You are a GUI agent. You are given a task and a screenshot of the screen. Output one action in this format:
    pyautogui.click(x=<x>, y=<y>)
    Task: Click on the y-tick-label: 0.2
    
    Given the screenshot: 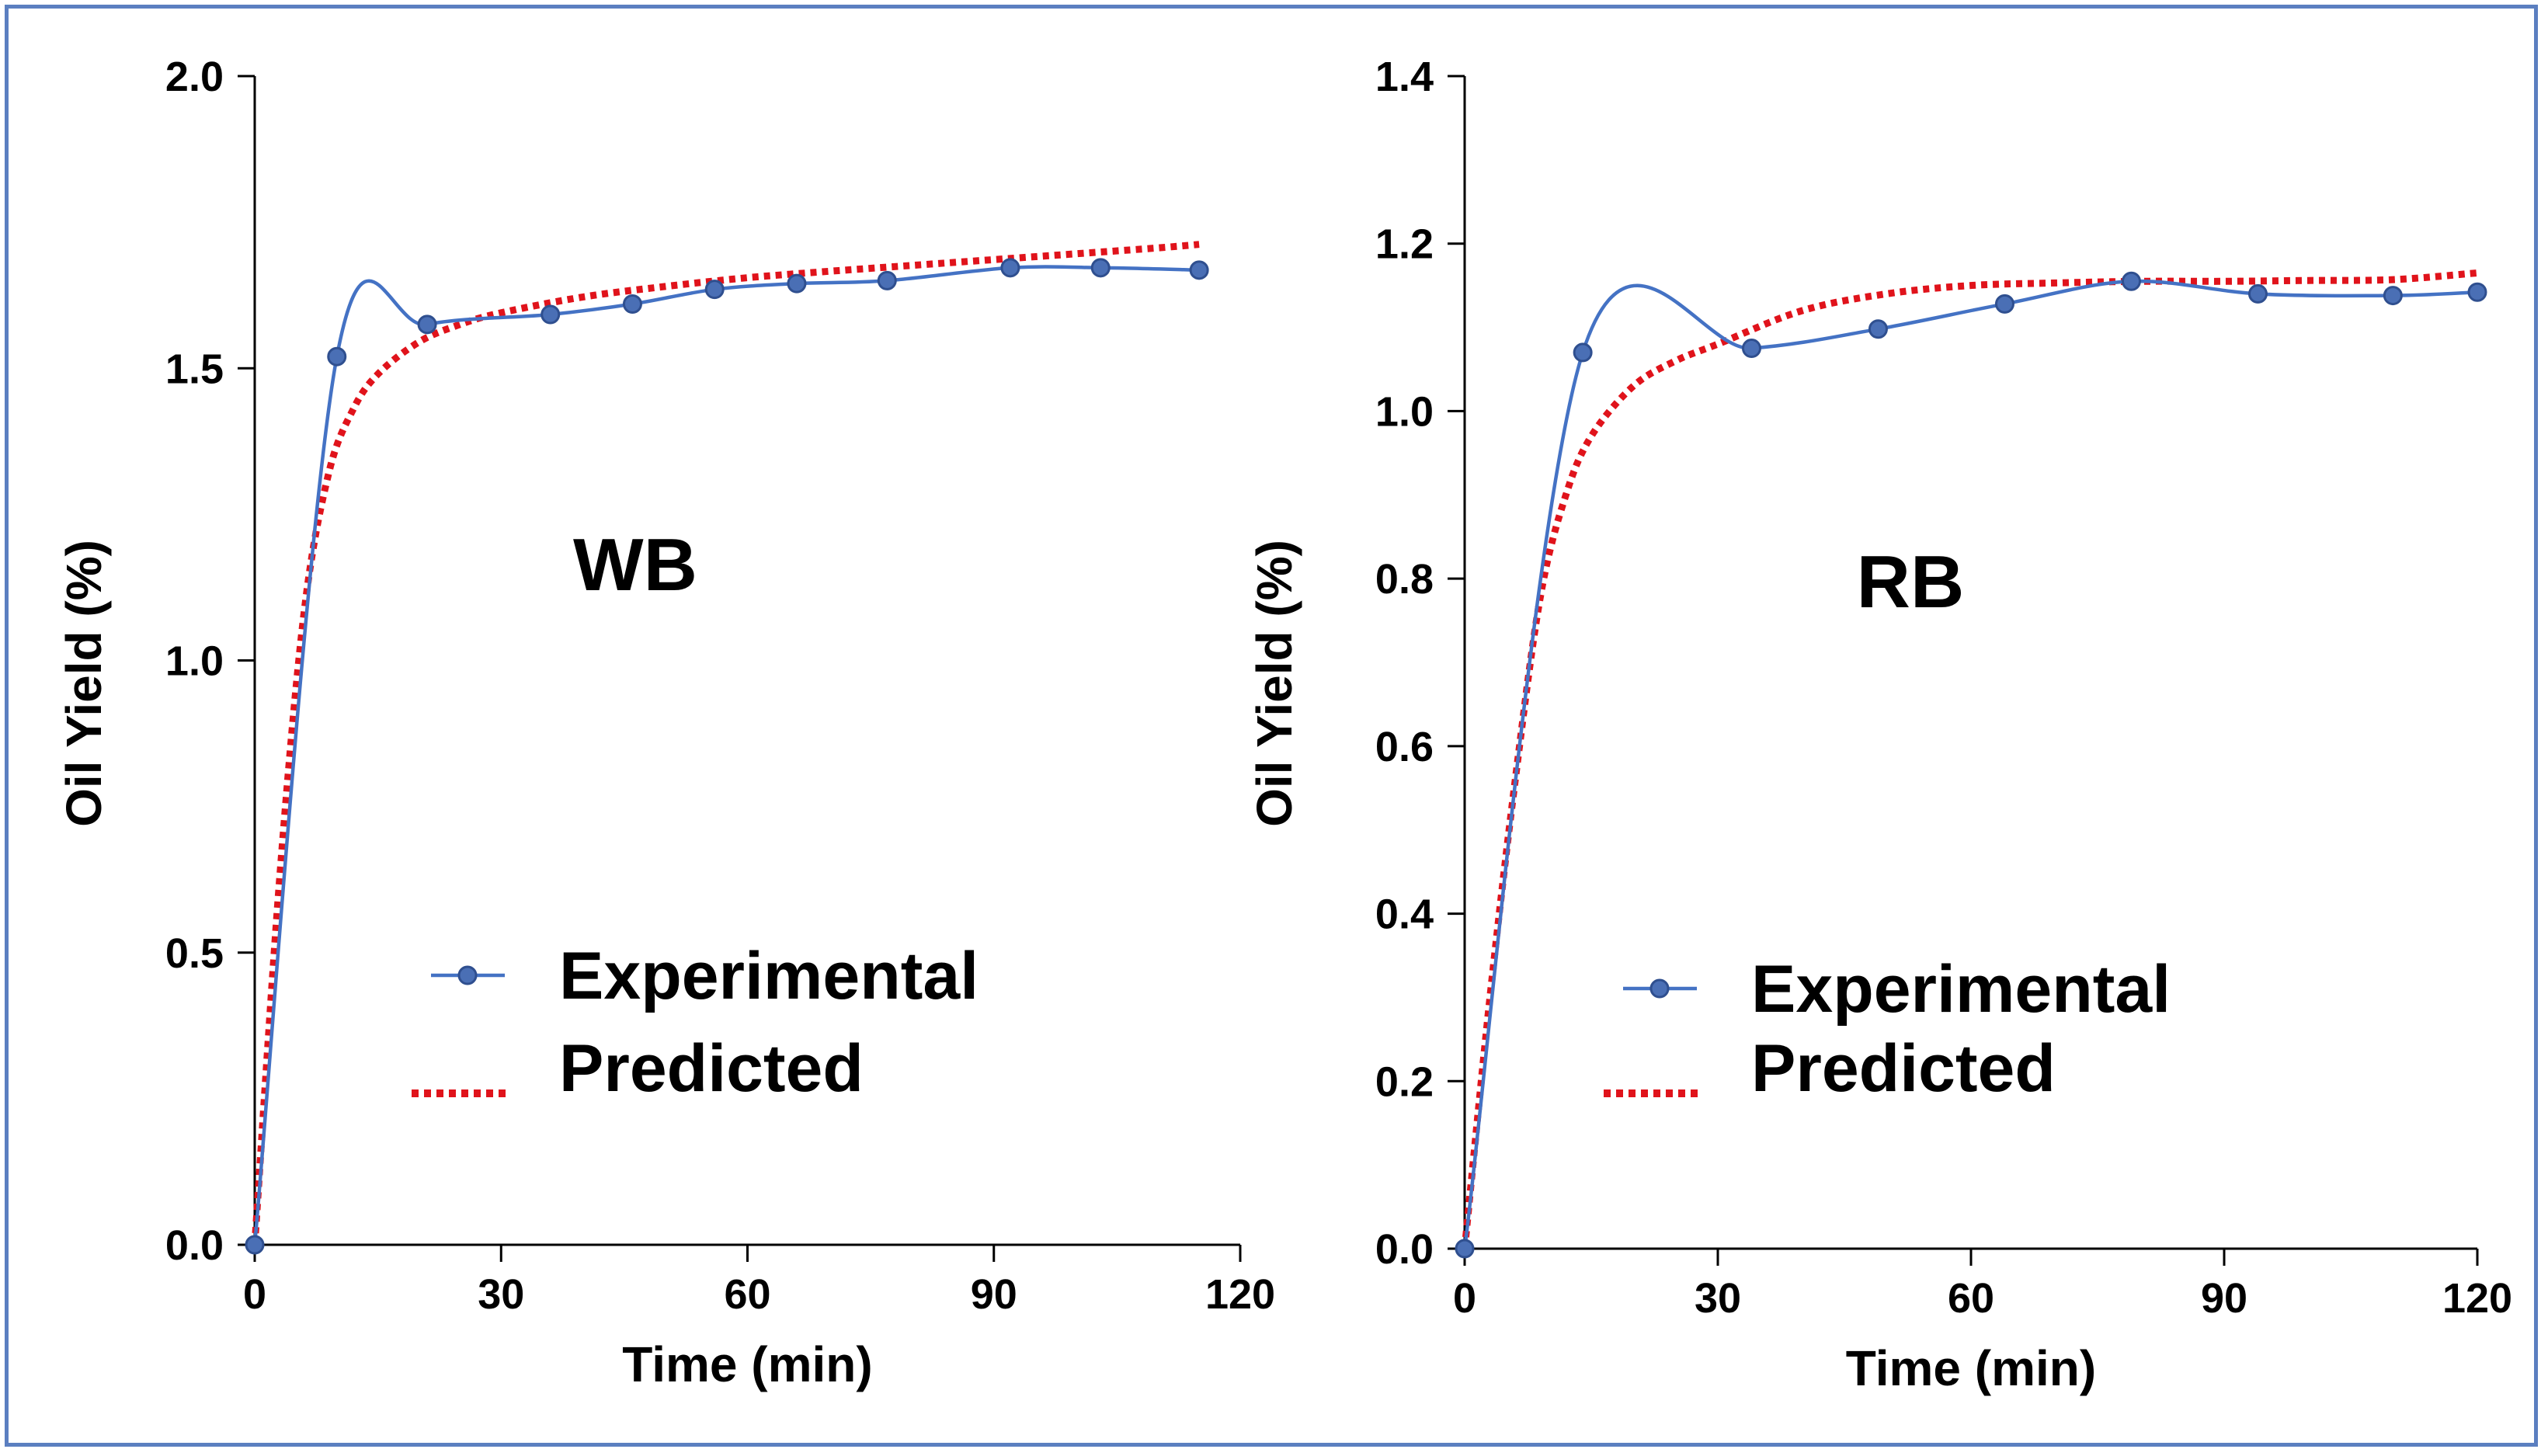 What is the action you would take?
    pyautogui.click(x=1405, y=1081)
    